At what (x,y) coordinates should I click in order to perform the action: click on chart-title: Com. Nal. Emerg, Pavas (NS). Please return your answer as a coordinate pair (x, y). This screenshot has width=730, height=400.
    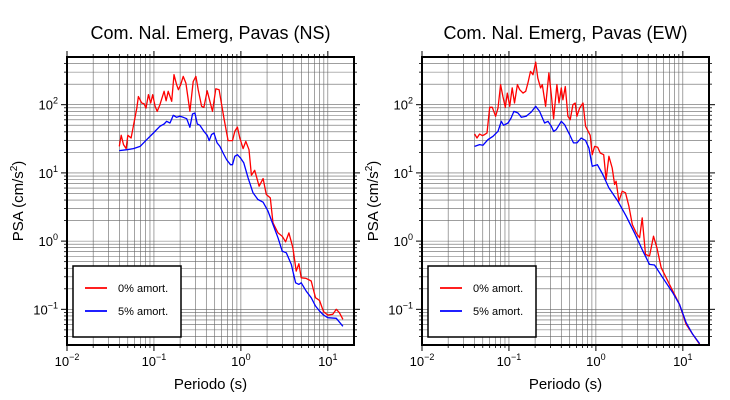
    Looking at the image, I should click on (210, 33).